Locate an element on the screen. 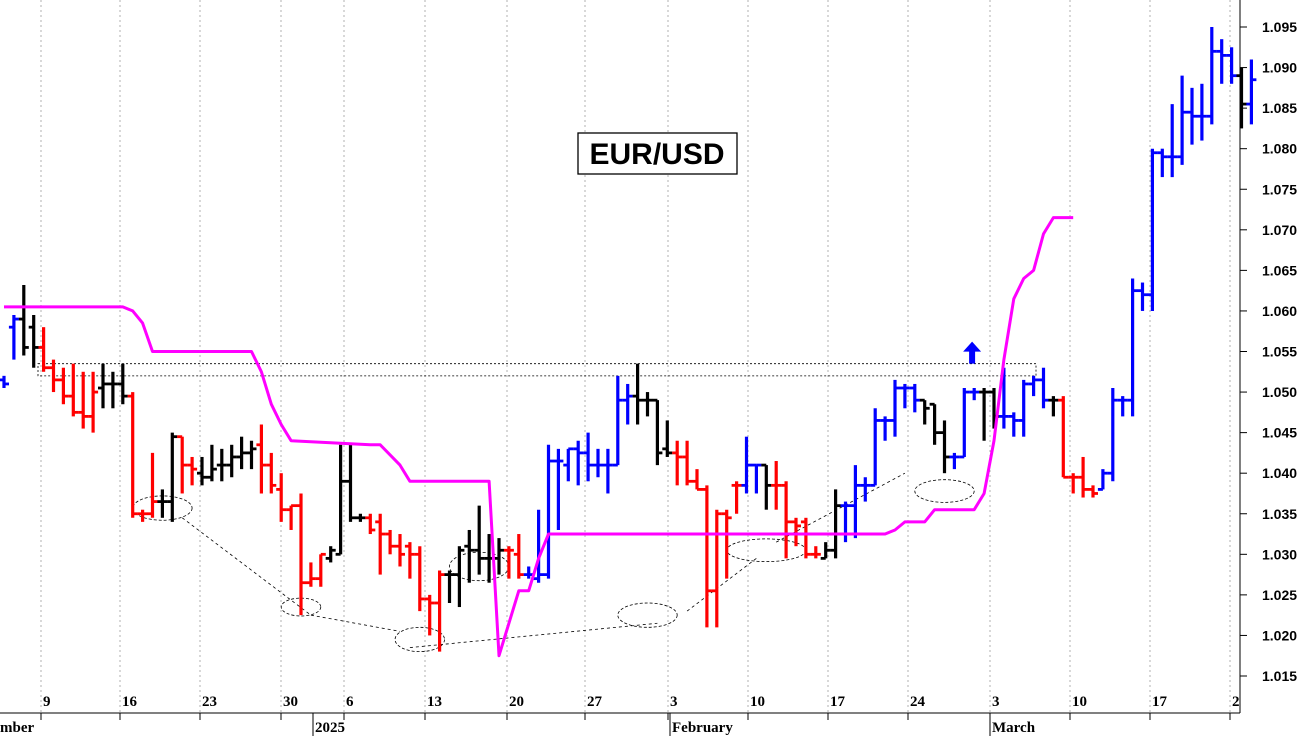 The width and height of the screenshot is (1311, 736). x-tick-label: 16 is located at coordinates (130, 702).